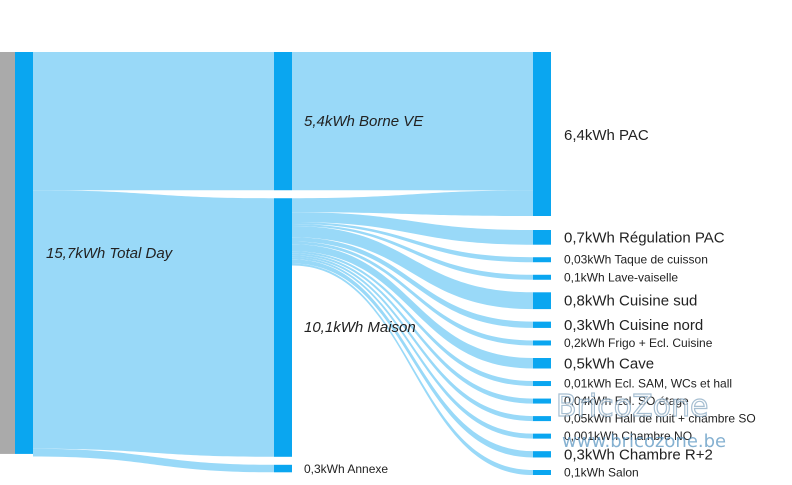 The height and width of the screenshot is (485, 792). I want to click on watermark-url: www.bricozone.be, so click(644, 441).